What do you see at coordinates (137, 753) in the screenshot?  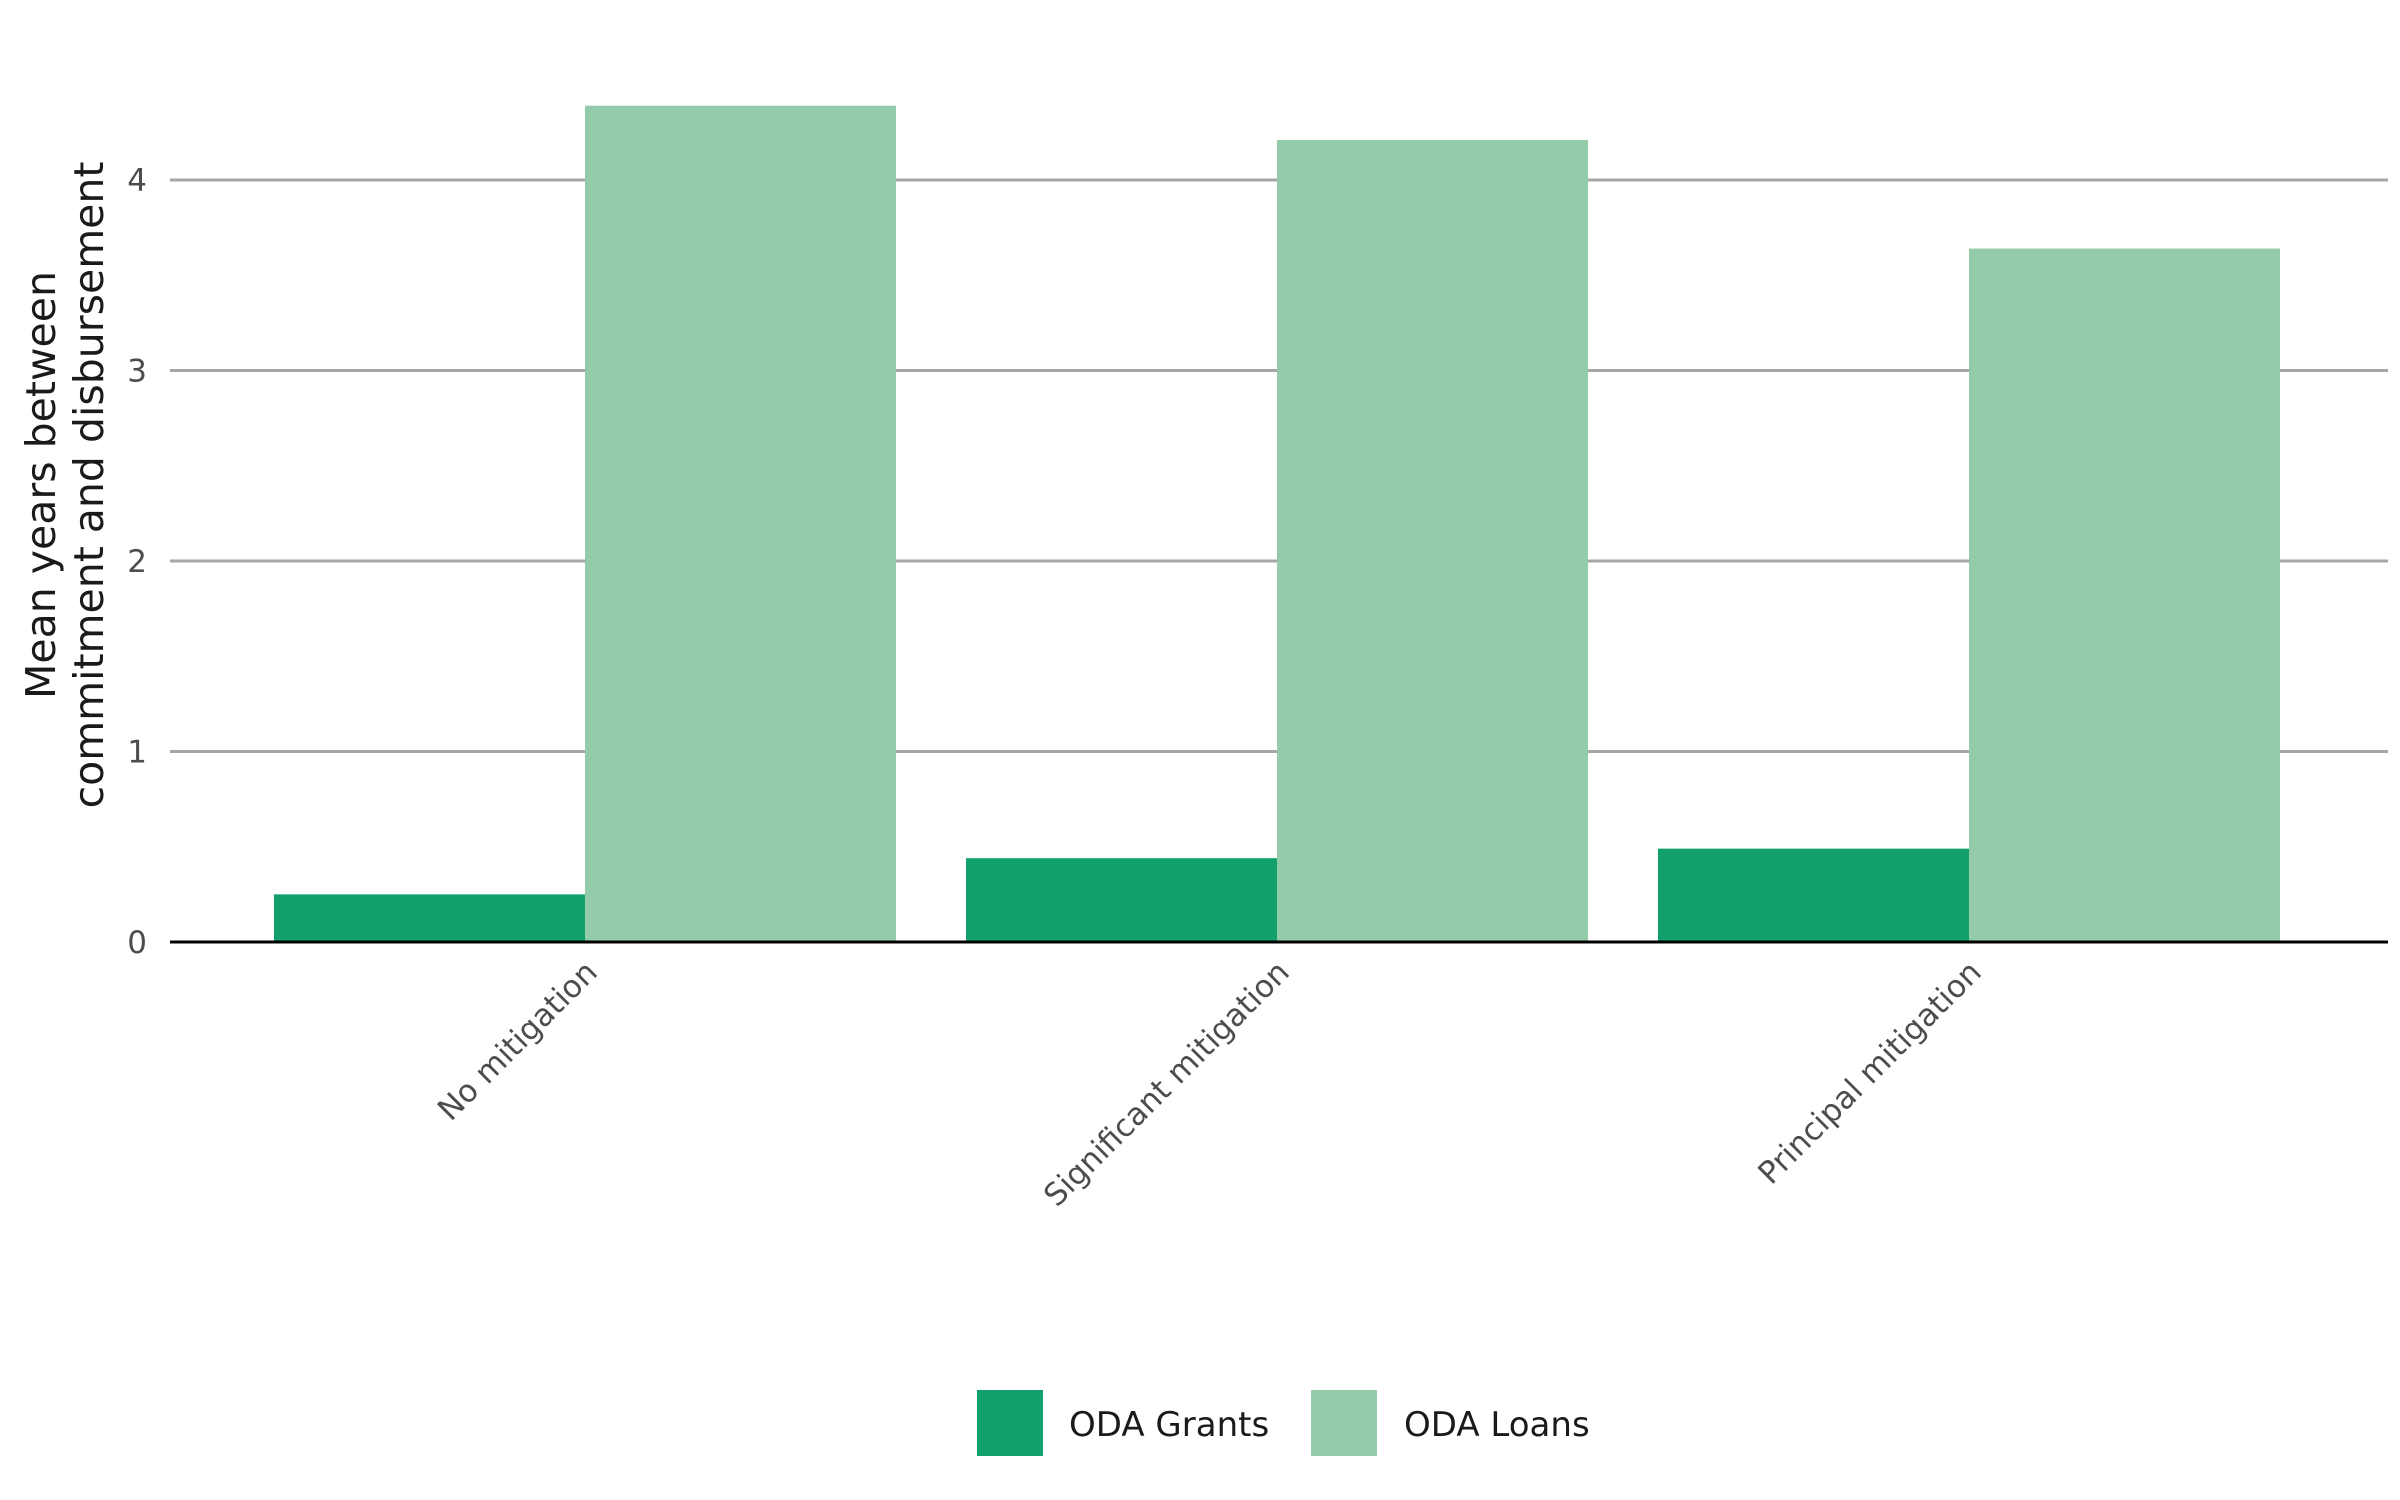 I see `y-tick-label: 1` at bounding box center [137, 753].